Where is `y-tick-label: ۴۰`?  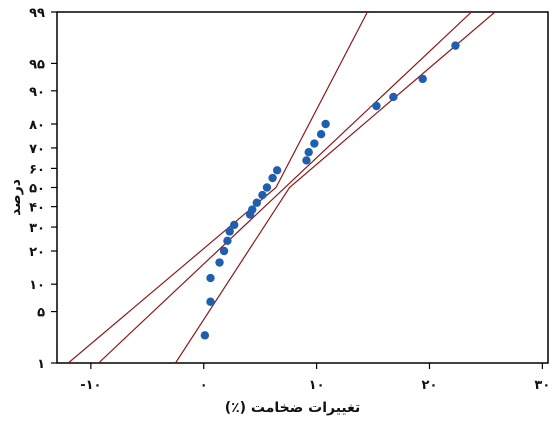
y-tick-label: ۴۰ is located at coordinates (37, 208).